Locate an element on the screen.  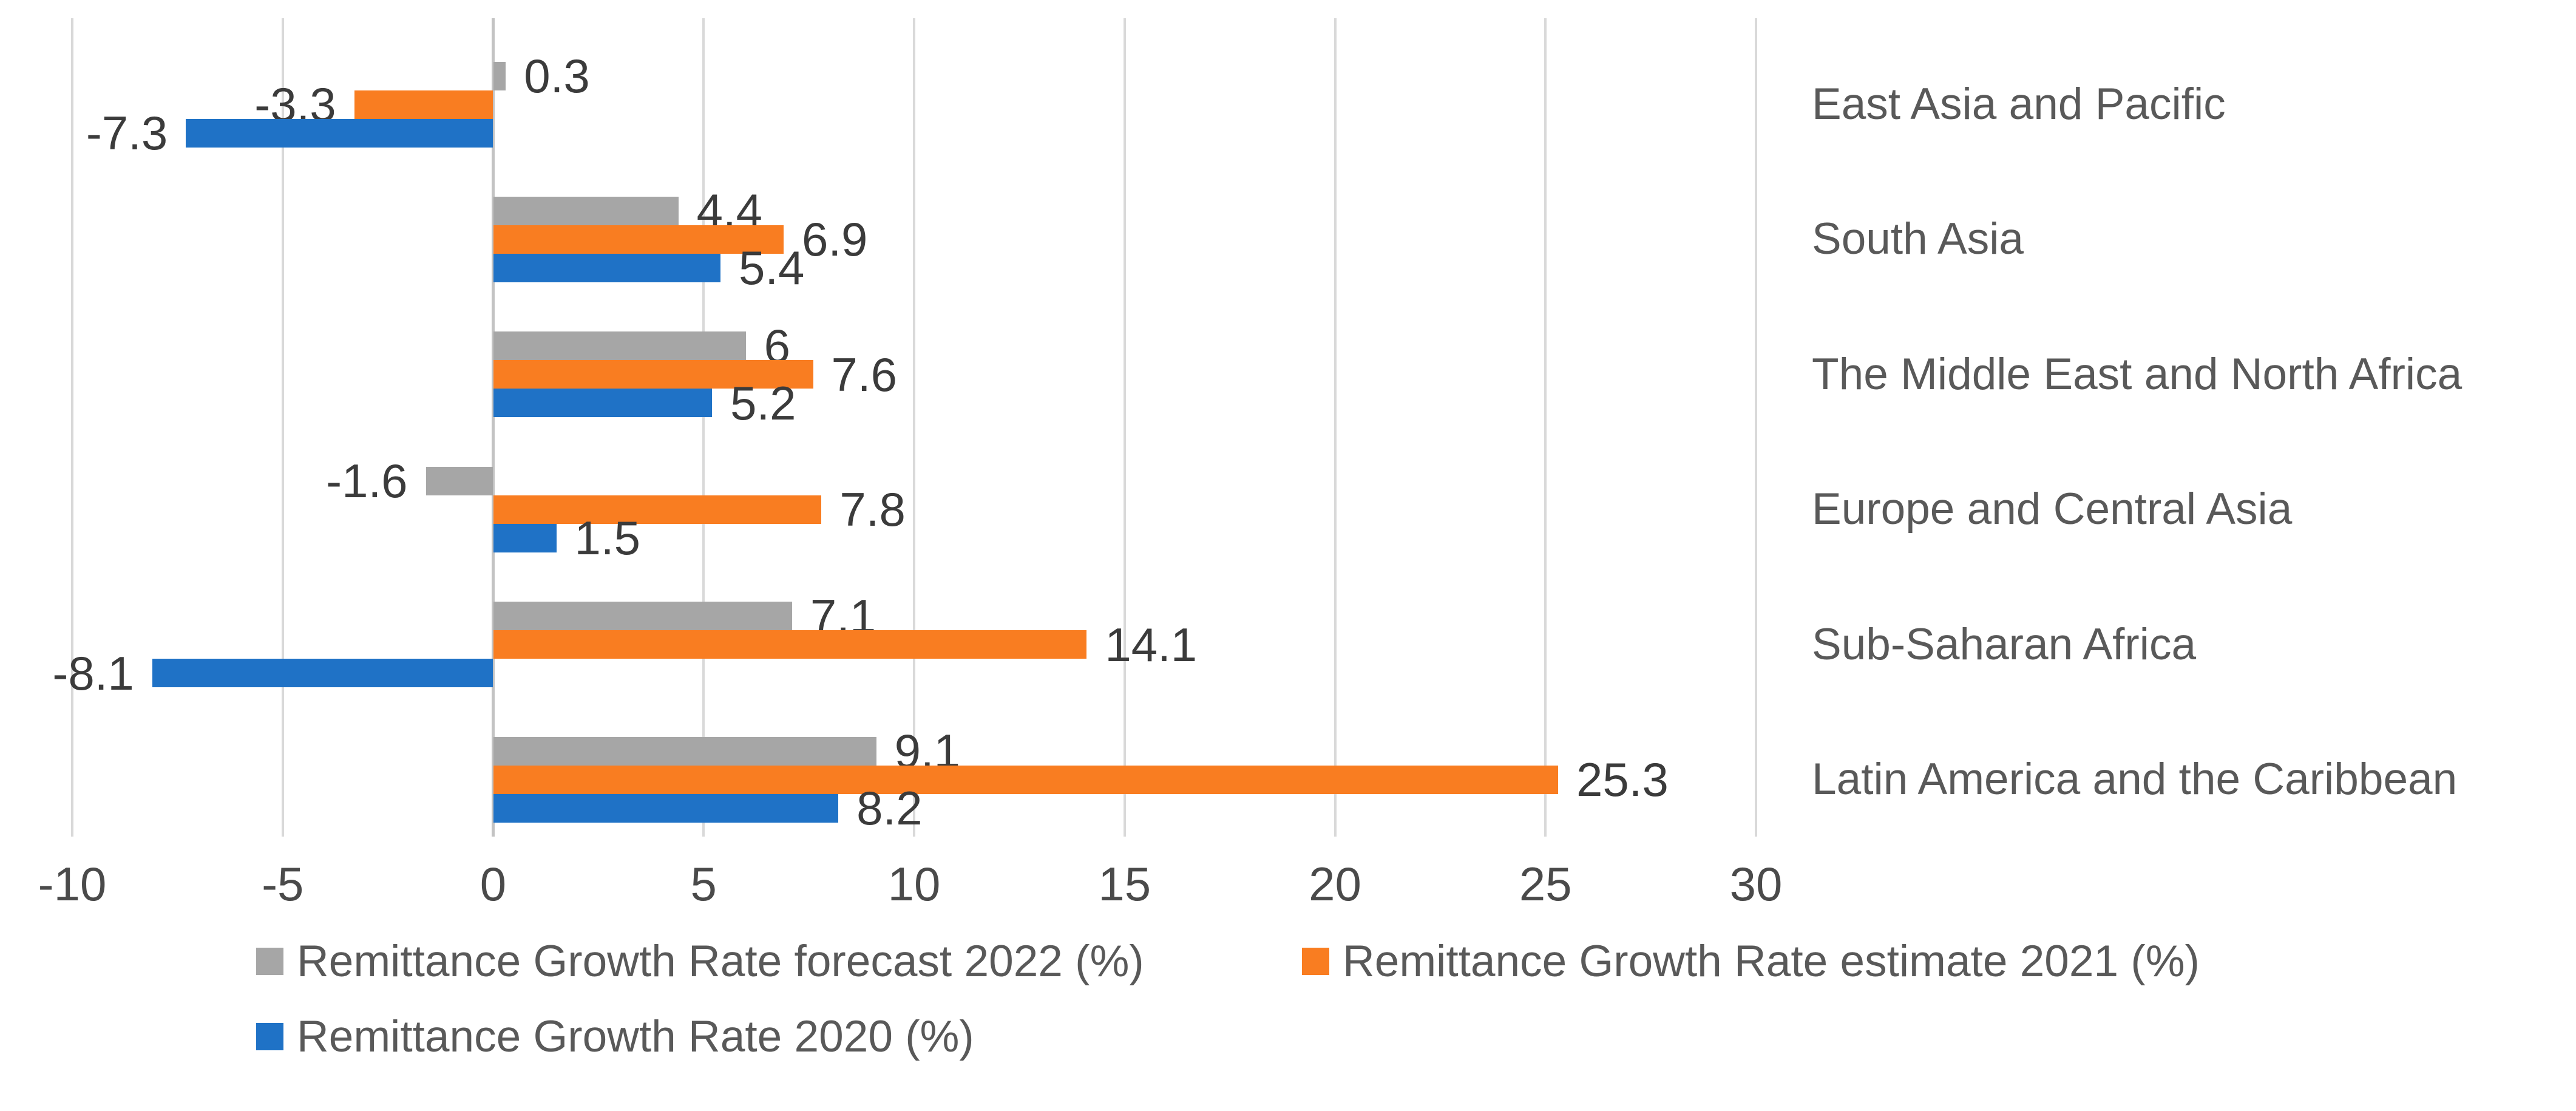
category-label-east-asia-and-pacific: East Asia and Pacific is located at coordinates (2019, 104).